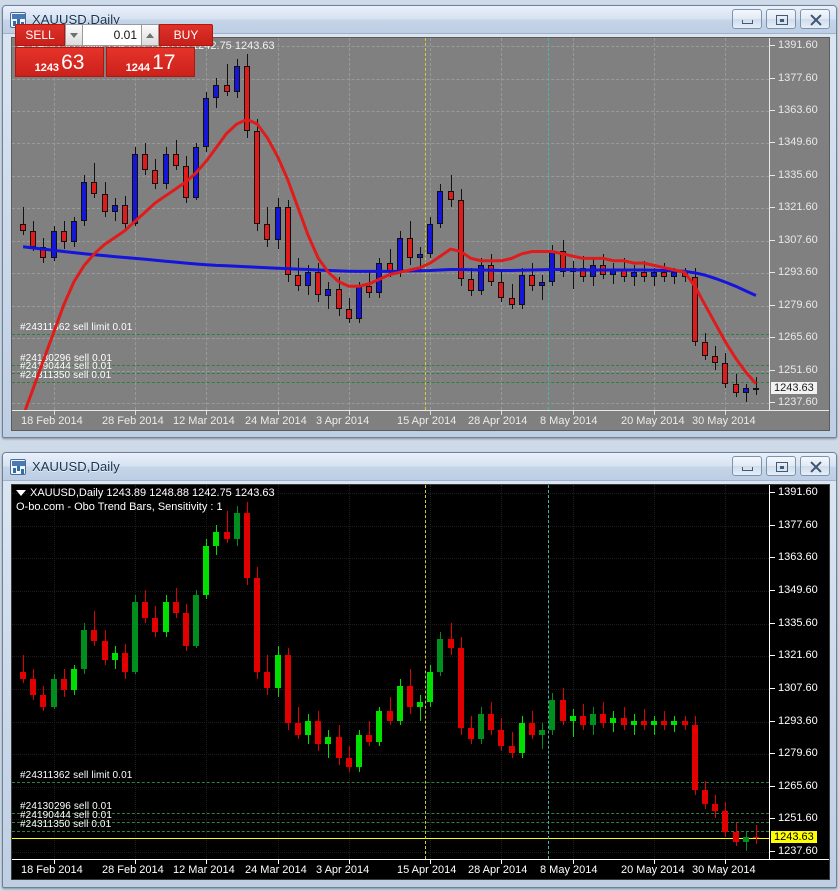  Describe the element at coordinates (794, 753) in the screenshot. I see `price-tick-label: 1279.60` at that location.